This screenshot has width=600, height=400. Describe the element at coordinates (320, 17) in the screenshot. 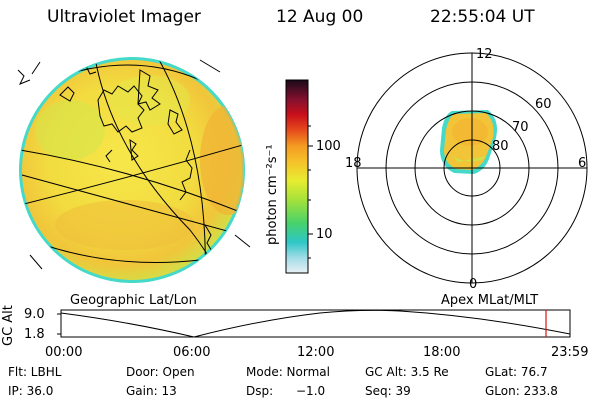

I see `date-label: 12 Aug 00` at that location.